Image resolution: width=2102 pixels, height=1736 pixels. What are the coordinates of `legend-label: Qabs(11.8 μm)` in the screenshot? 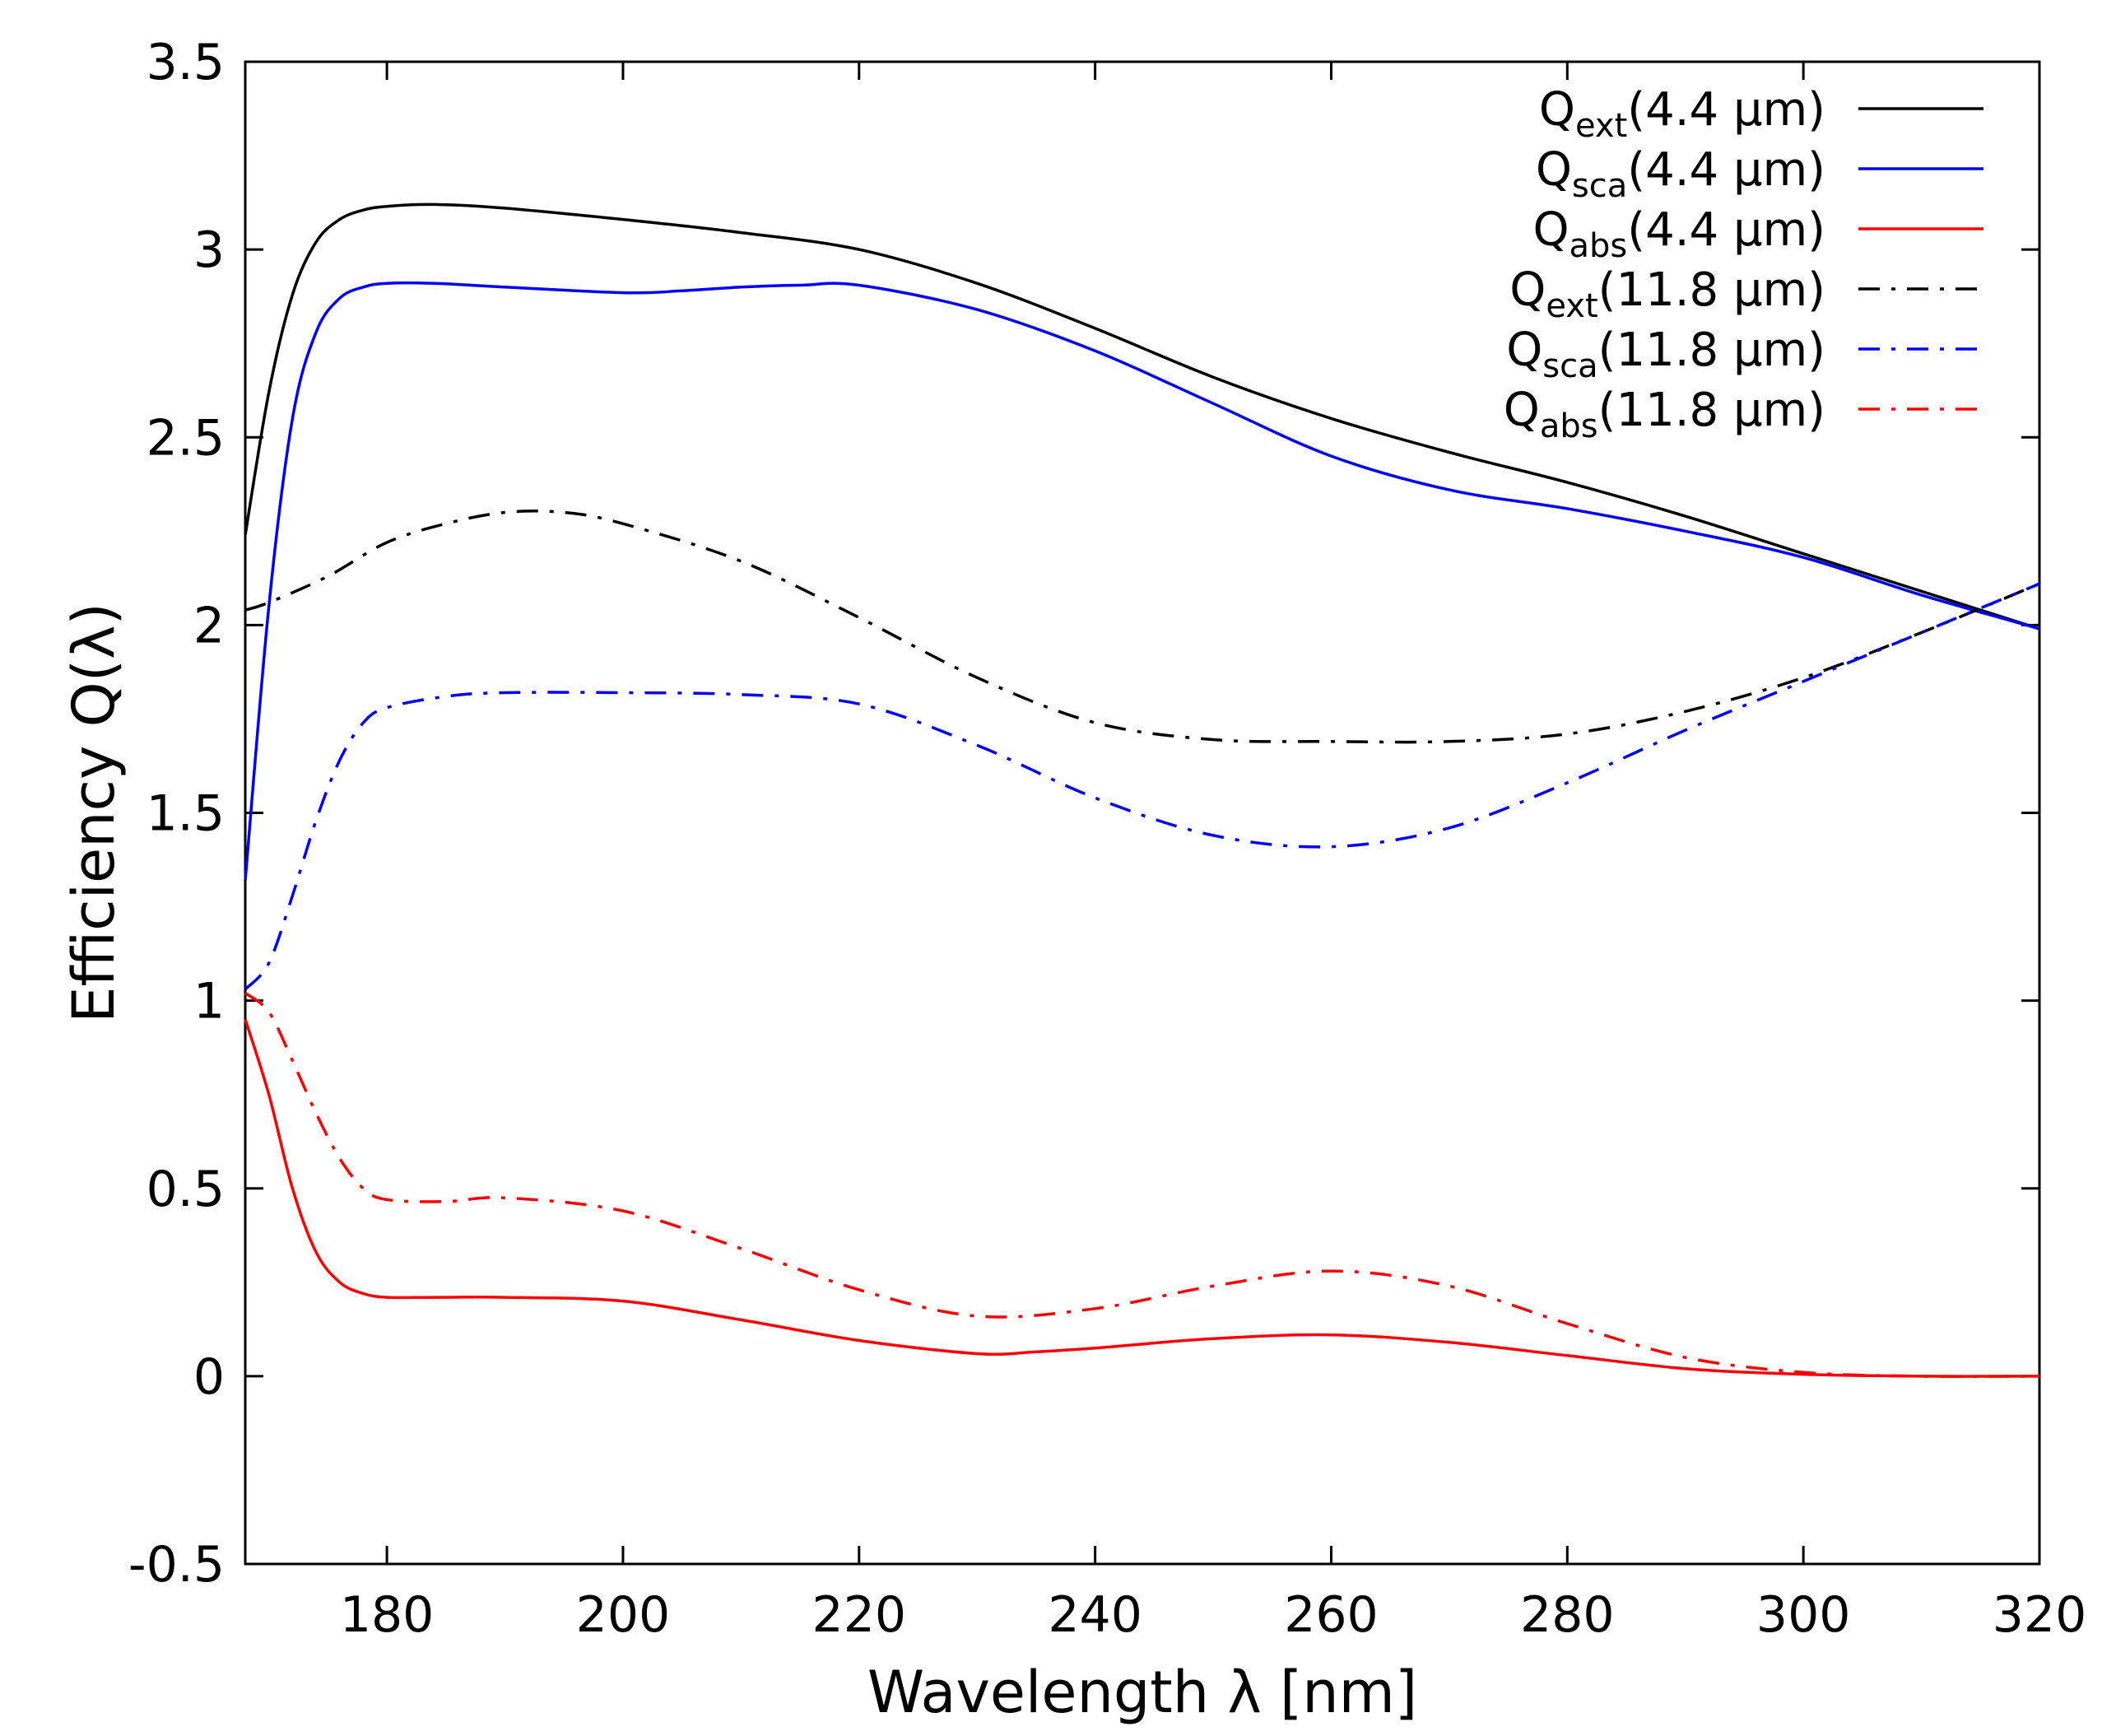 It's located at (1665, 414).